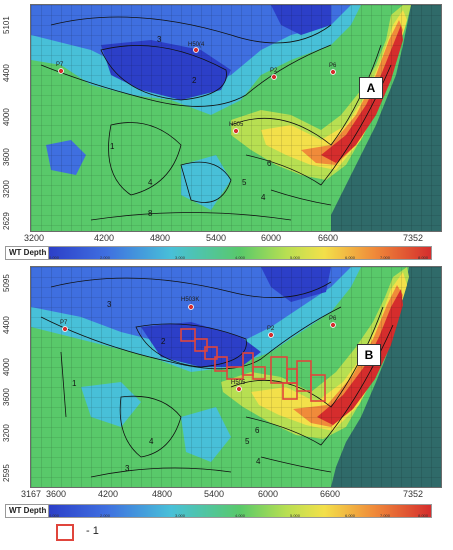  I want to click on zone-outline, so click(253, 365).